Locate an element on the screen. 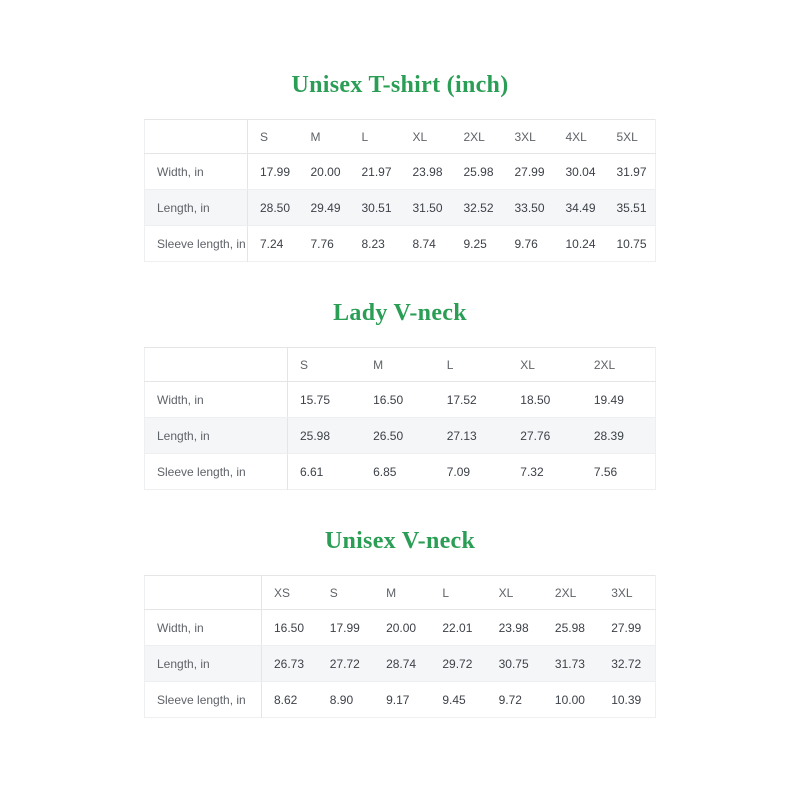 Image resolution: width=800 pixels, height=800 pixels. measurement-value: 7.09 is located at coordinates (458, 471).